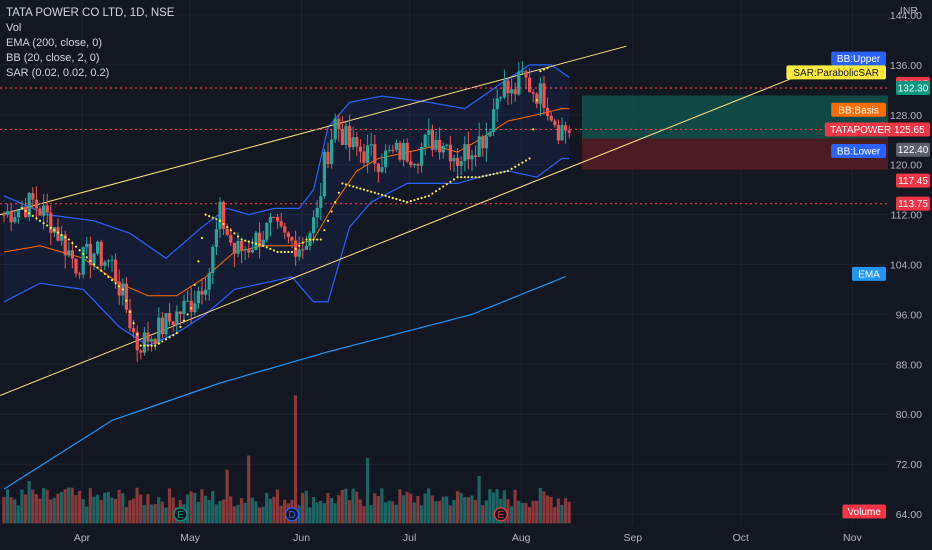 The height and width of the screenshot is (550, 932). I want to click on symbol-title: TATA POWER CO LTD, 1D, NSE, so click(90, 13).